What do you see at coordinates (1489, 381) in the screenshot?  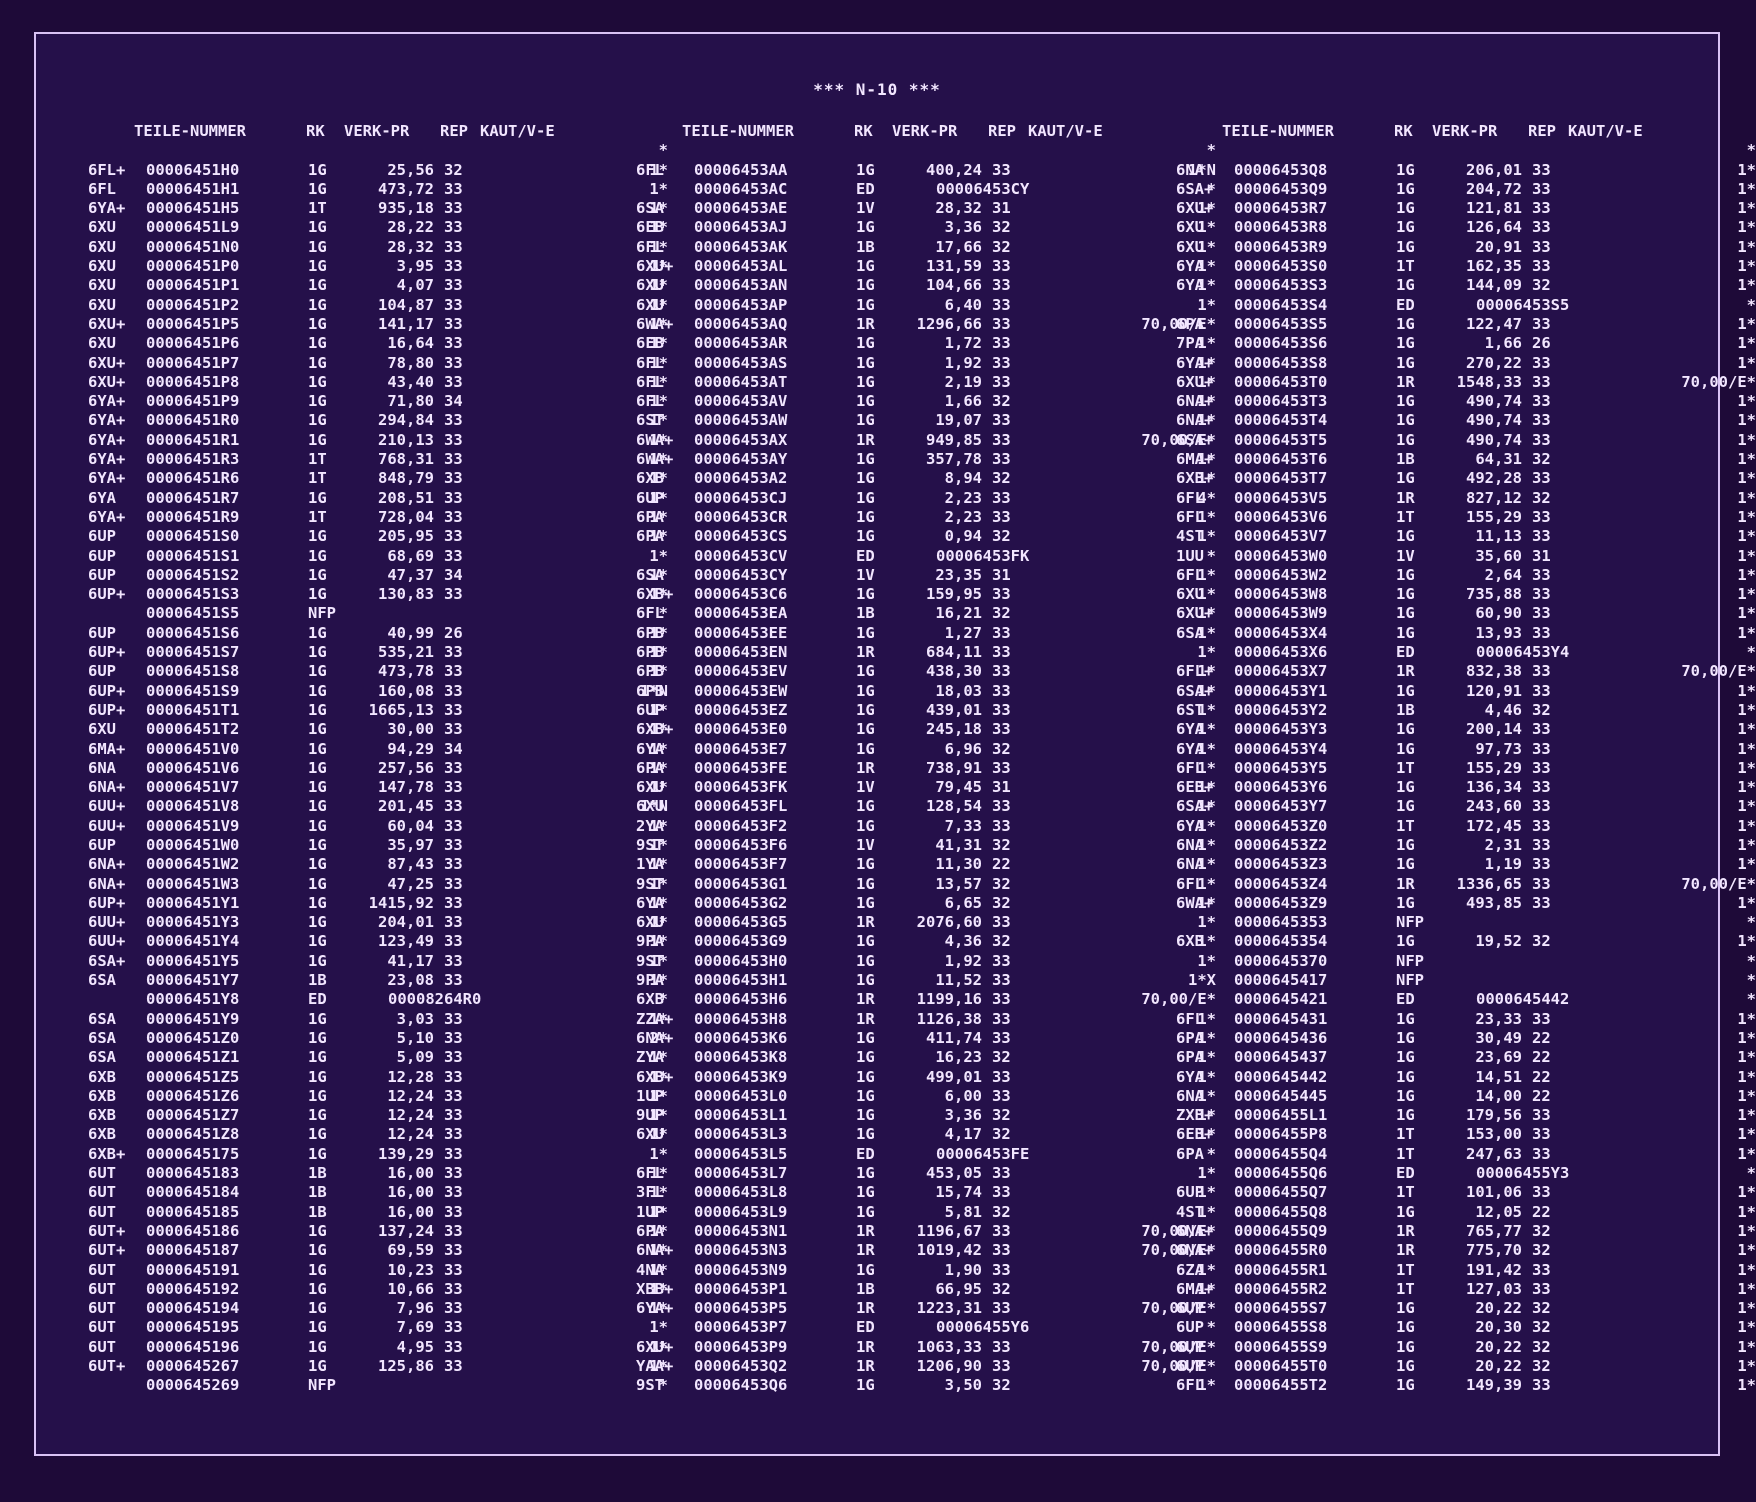 I see `price-cell: 1548,33` at bounding box center [1489, 381].